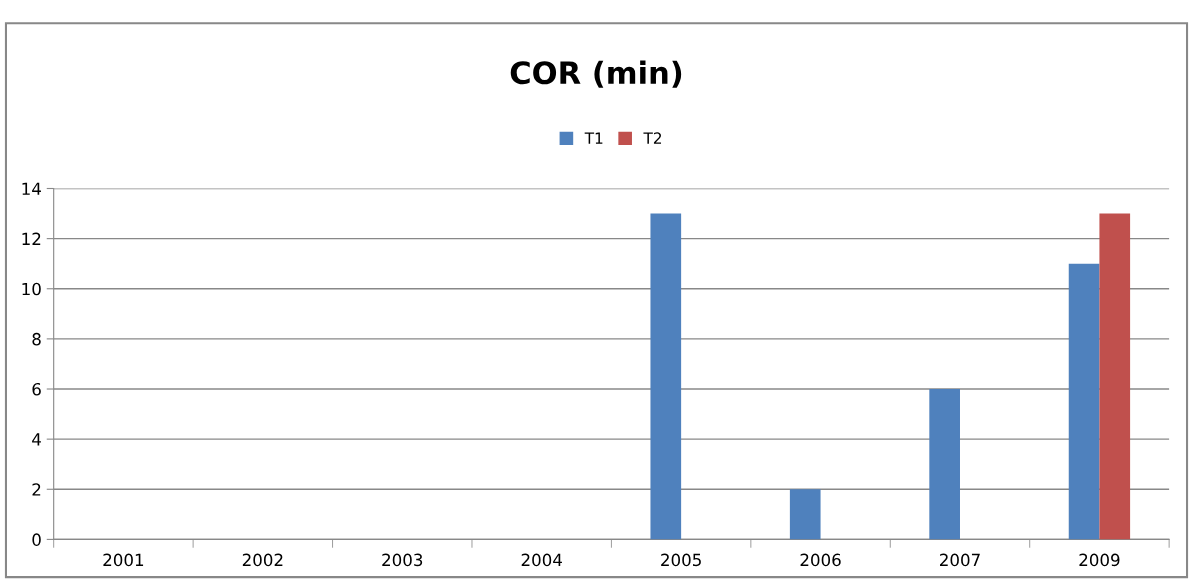 The width and height of the screenshot is (1193, 580). What do you see at coordinates (31, 238) in the screenshot?
I see `y-tick-label: 12` at bounding box center [31, 238].